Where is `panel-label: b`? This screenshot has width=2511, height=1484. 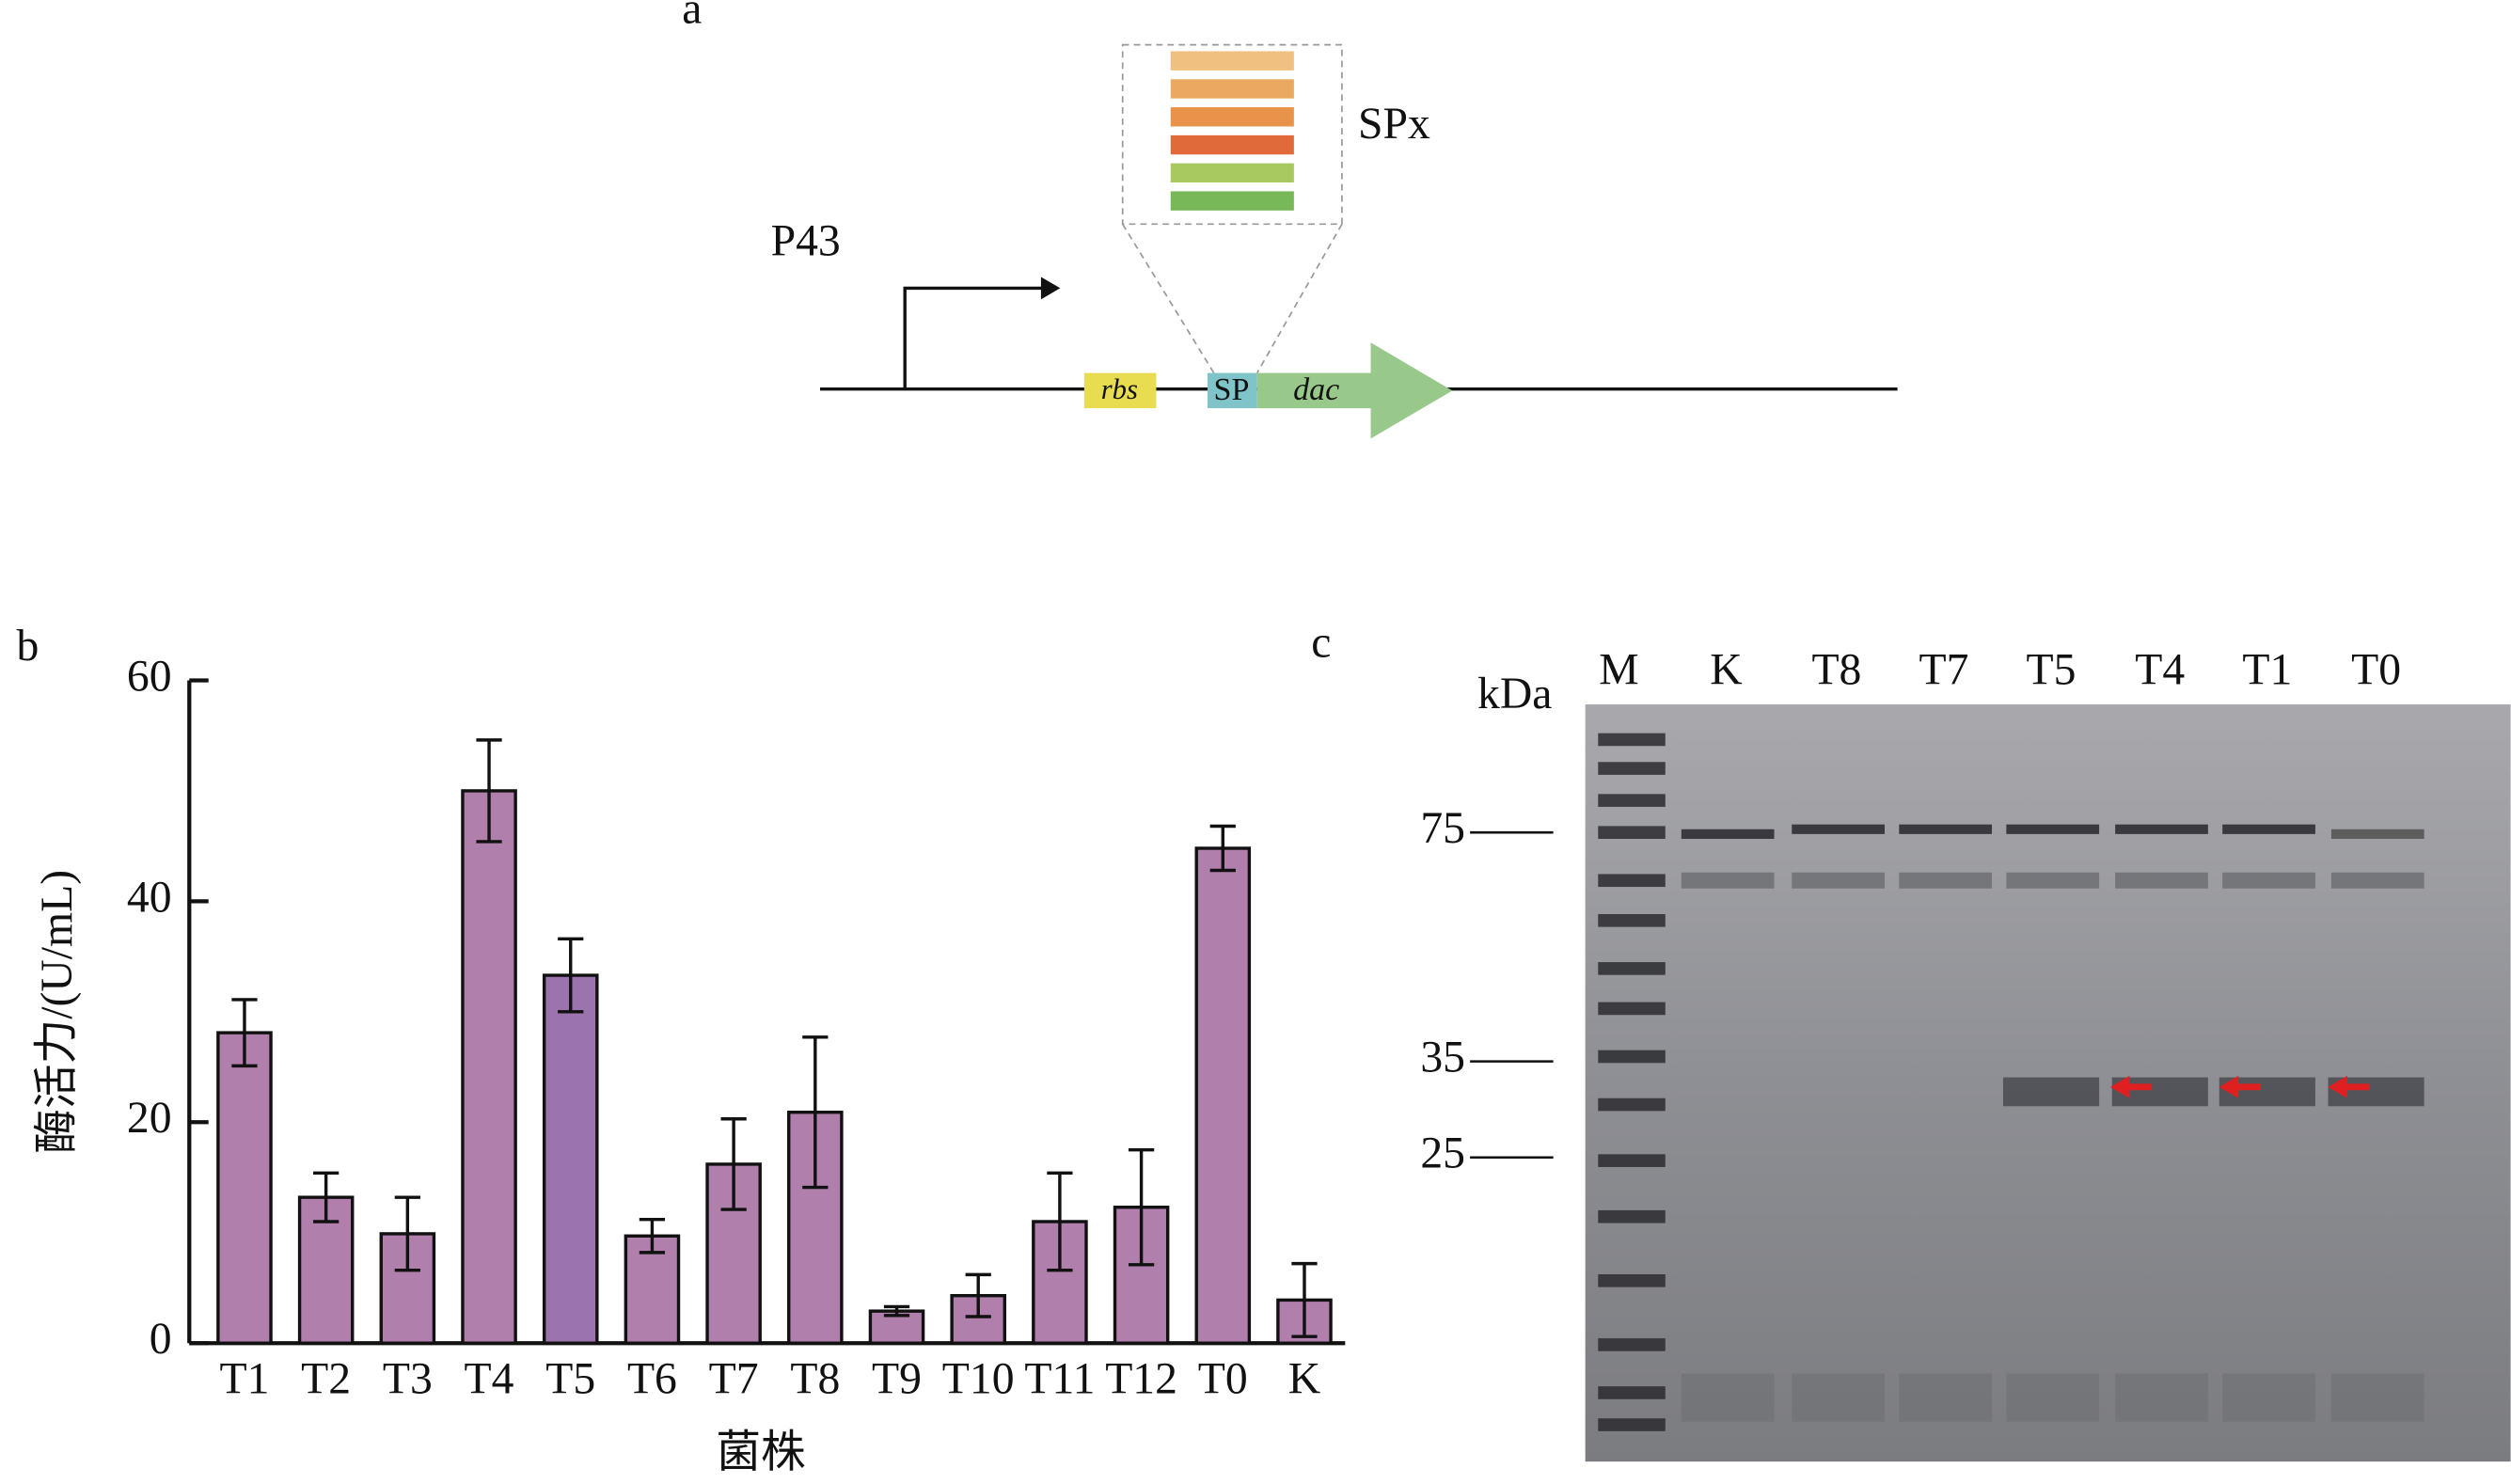
panel-label: b is located at coordinates (27, 646).